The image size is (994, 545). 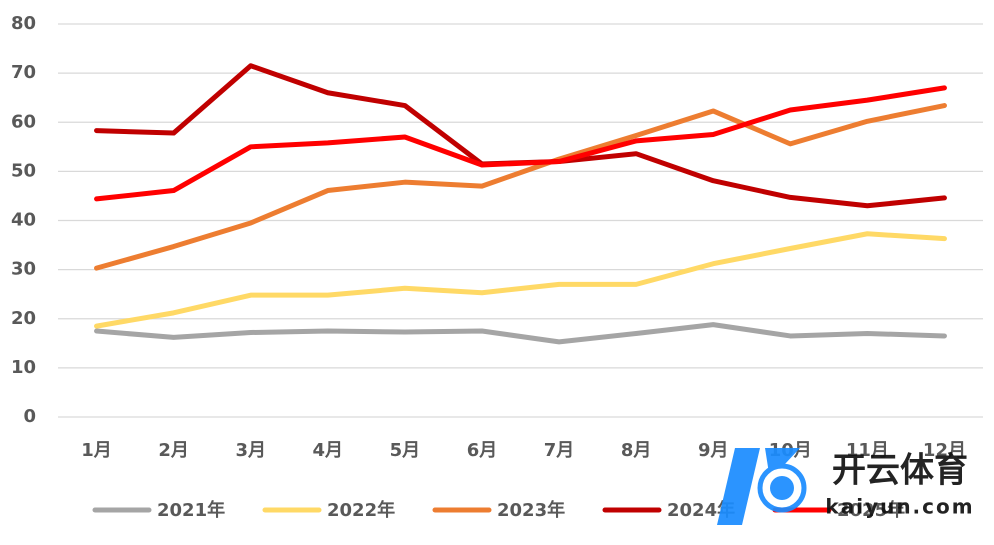 I want to click on y-tick-label: 60, so click(x=23, y=121).